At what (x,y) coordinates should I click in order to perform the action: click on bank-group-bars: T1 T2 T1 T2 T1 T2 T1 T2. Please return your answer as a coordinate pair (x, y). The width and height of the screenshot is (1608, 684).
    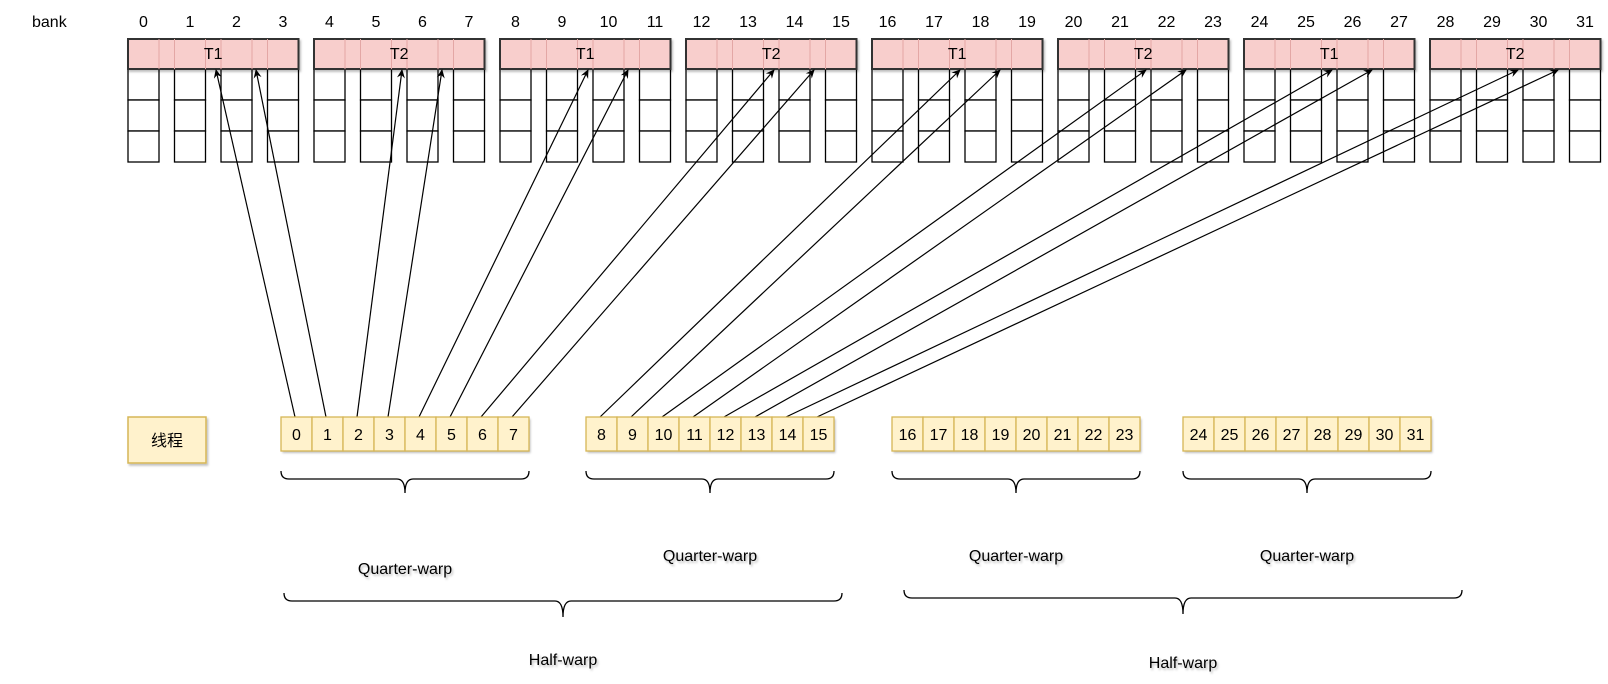
    Looking at the image, I should click on (864, 54).